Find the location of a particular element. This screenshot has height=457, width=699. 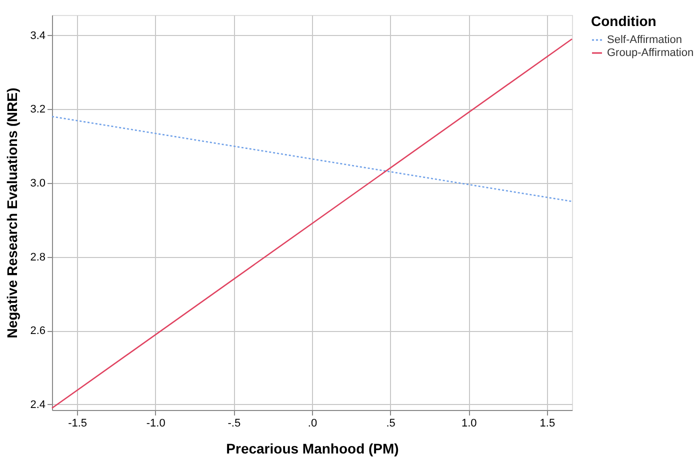

x-axis-title: Precarious Manhood (PM) is located at coordinates (312, 448).